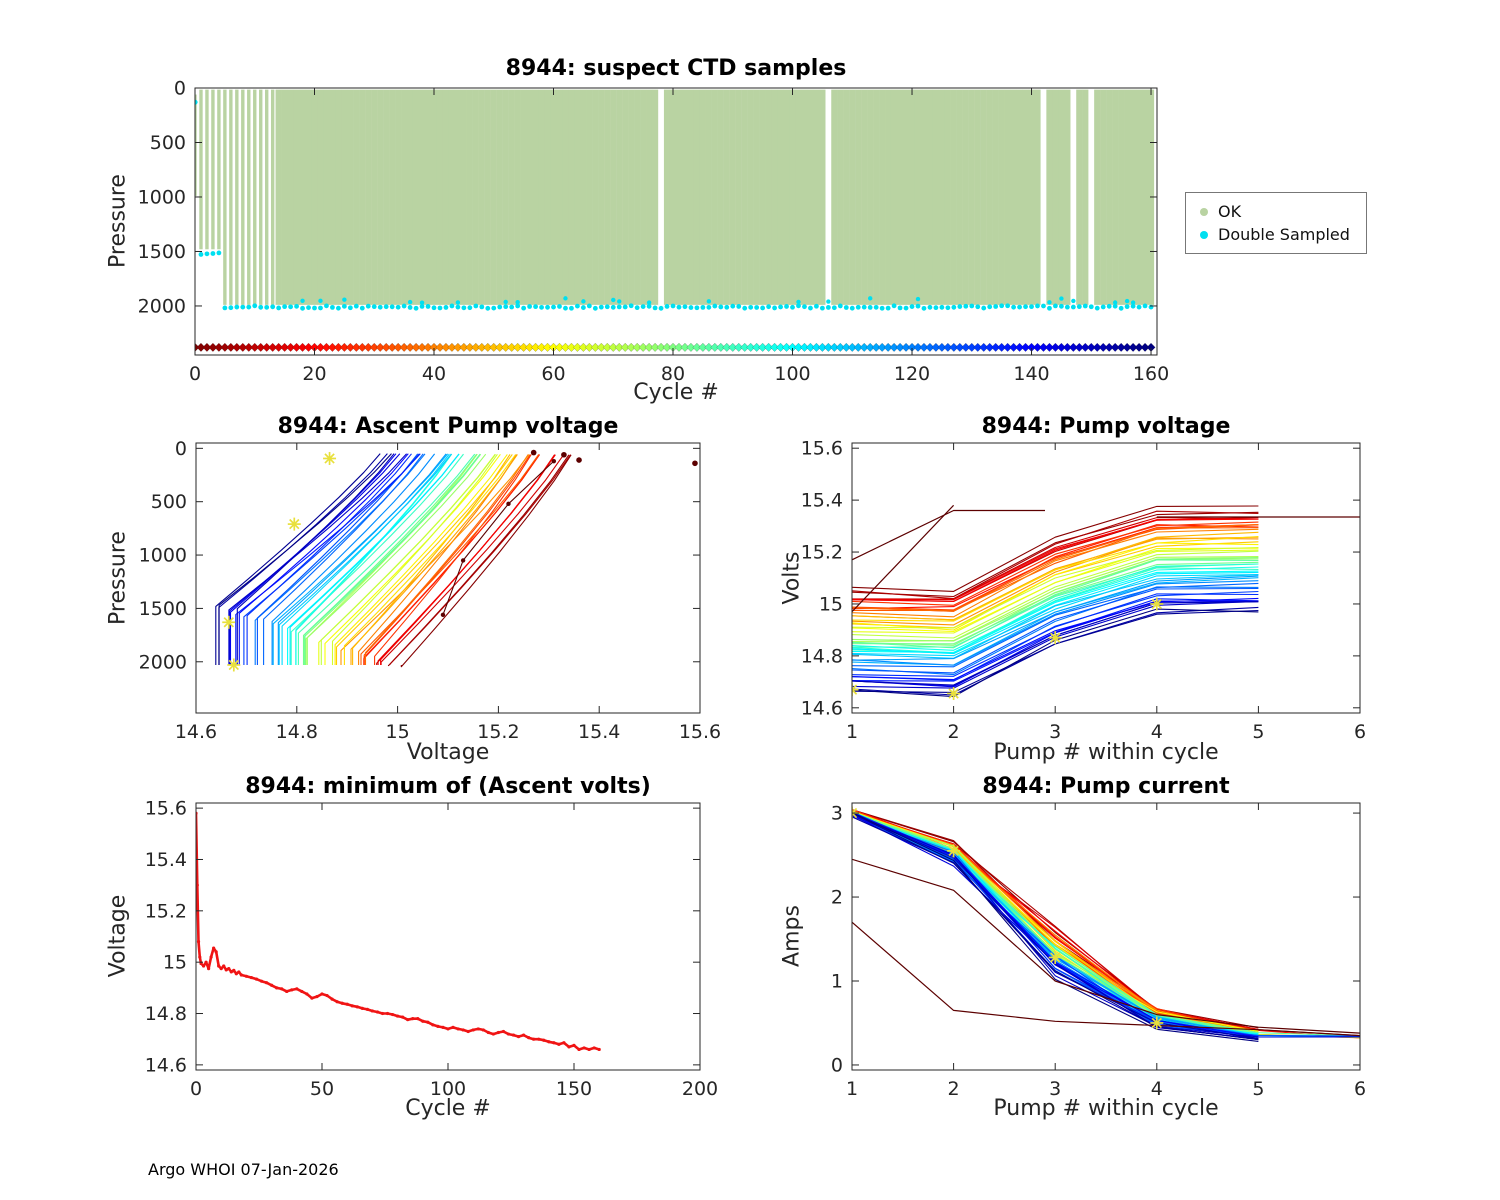  I want to click on double-sampled-marker-icon, so click(1204, 234).